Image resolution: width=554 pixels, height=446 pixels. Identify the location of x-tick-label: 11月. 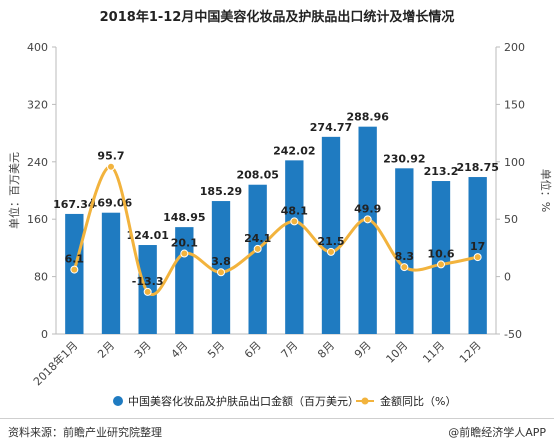
(433, 352).